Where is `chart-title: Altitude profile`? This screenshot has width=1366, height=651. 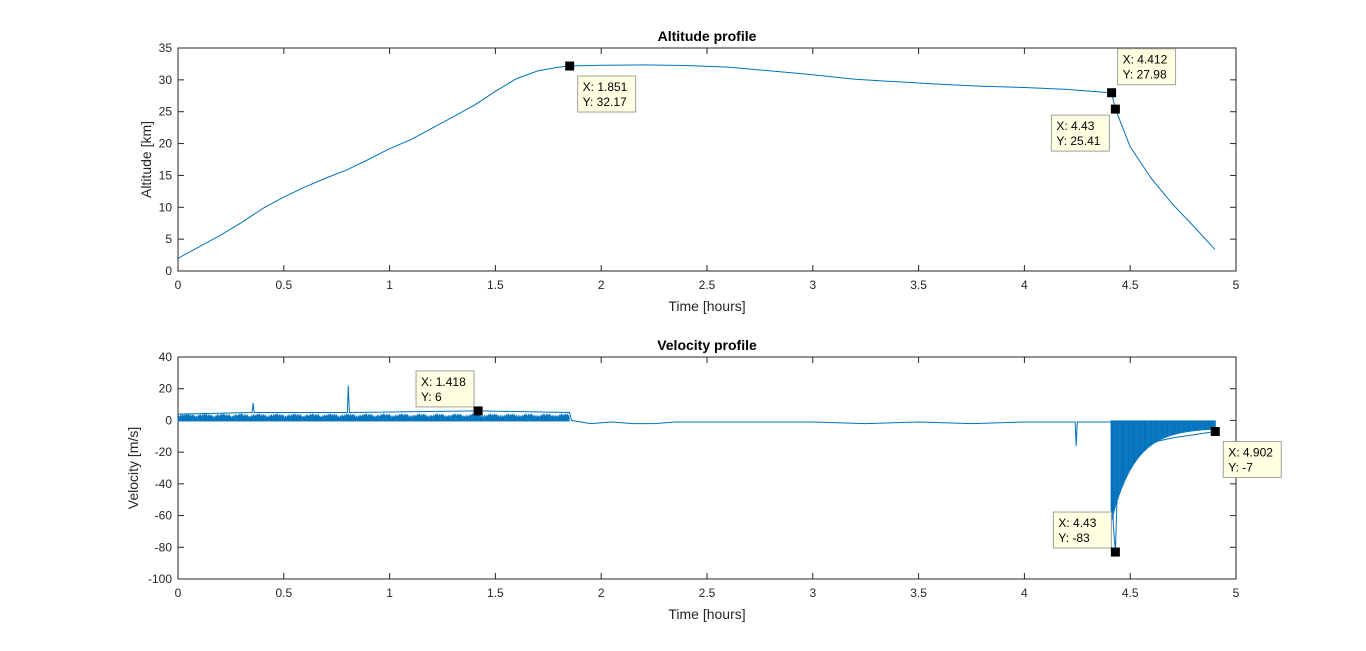
chart-title: Altitude profile is located at coordinates (707, 36).